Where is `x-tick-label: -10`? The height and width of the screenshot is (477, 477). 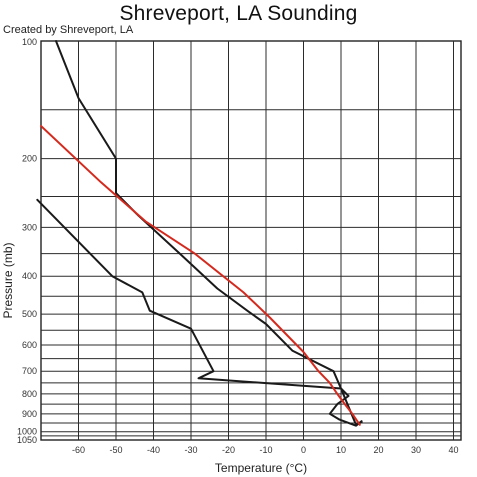 x-tick-label: -10 is located at coordinates (265, 450).